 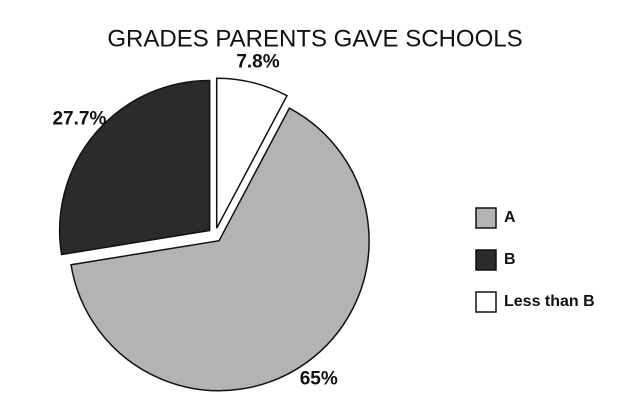 What do you see at coordinates (510, 217) in the screenshot?
I see `legend-label: A` at bounding box center [510, 217].